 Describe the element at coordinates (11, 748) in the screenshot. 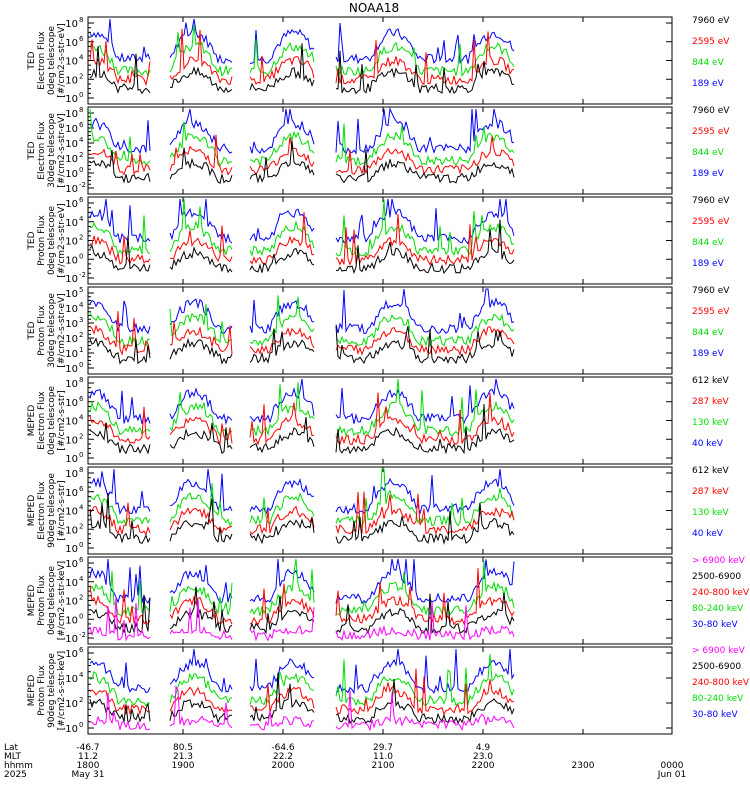

I see `x-row-label: Lat` at that location.